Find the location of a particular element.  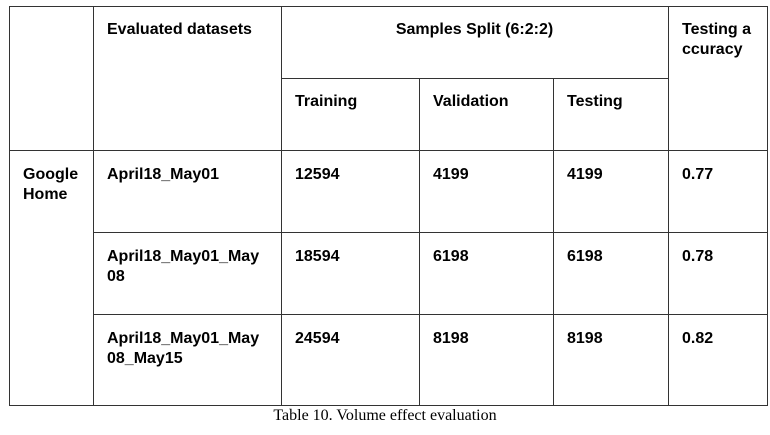

table-value: 18594 is located at coordinates (317, 256).